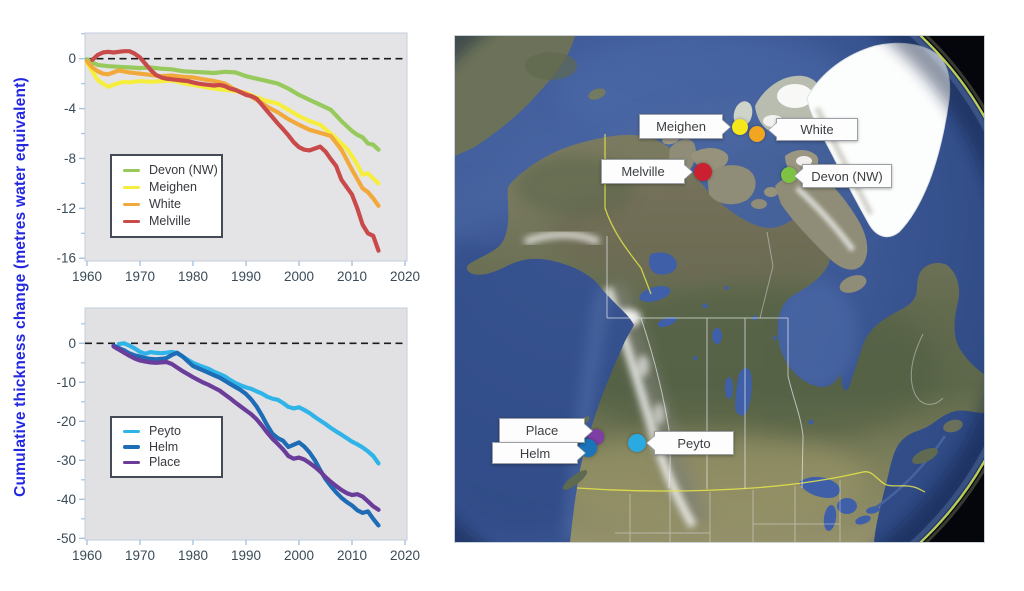 Image resolution: width=1024 pixels, height=591 pixels. I want to click on legend-item: Peyto, so click(172, 431).